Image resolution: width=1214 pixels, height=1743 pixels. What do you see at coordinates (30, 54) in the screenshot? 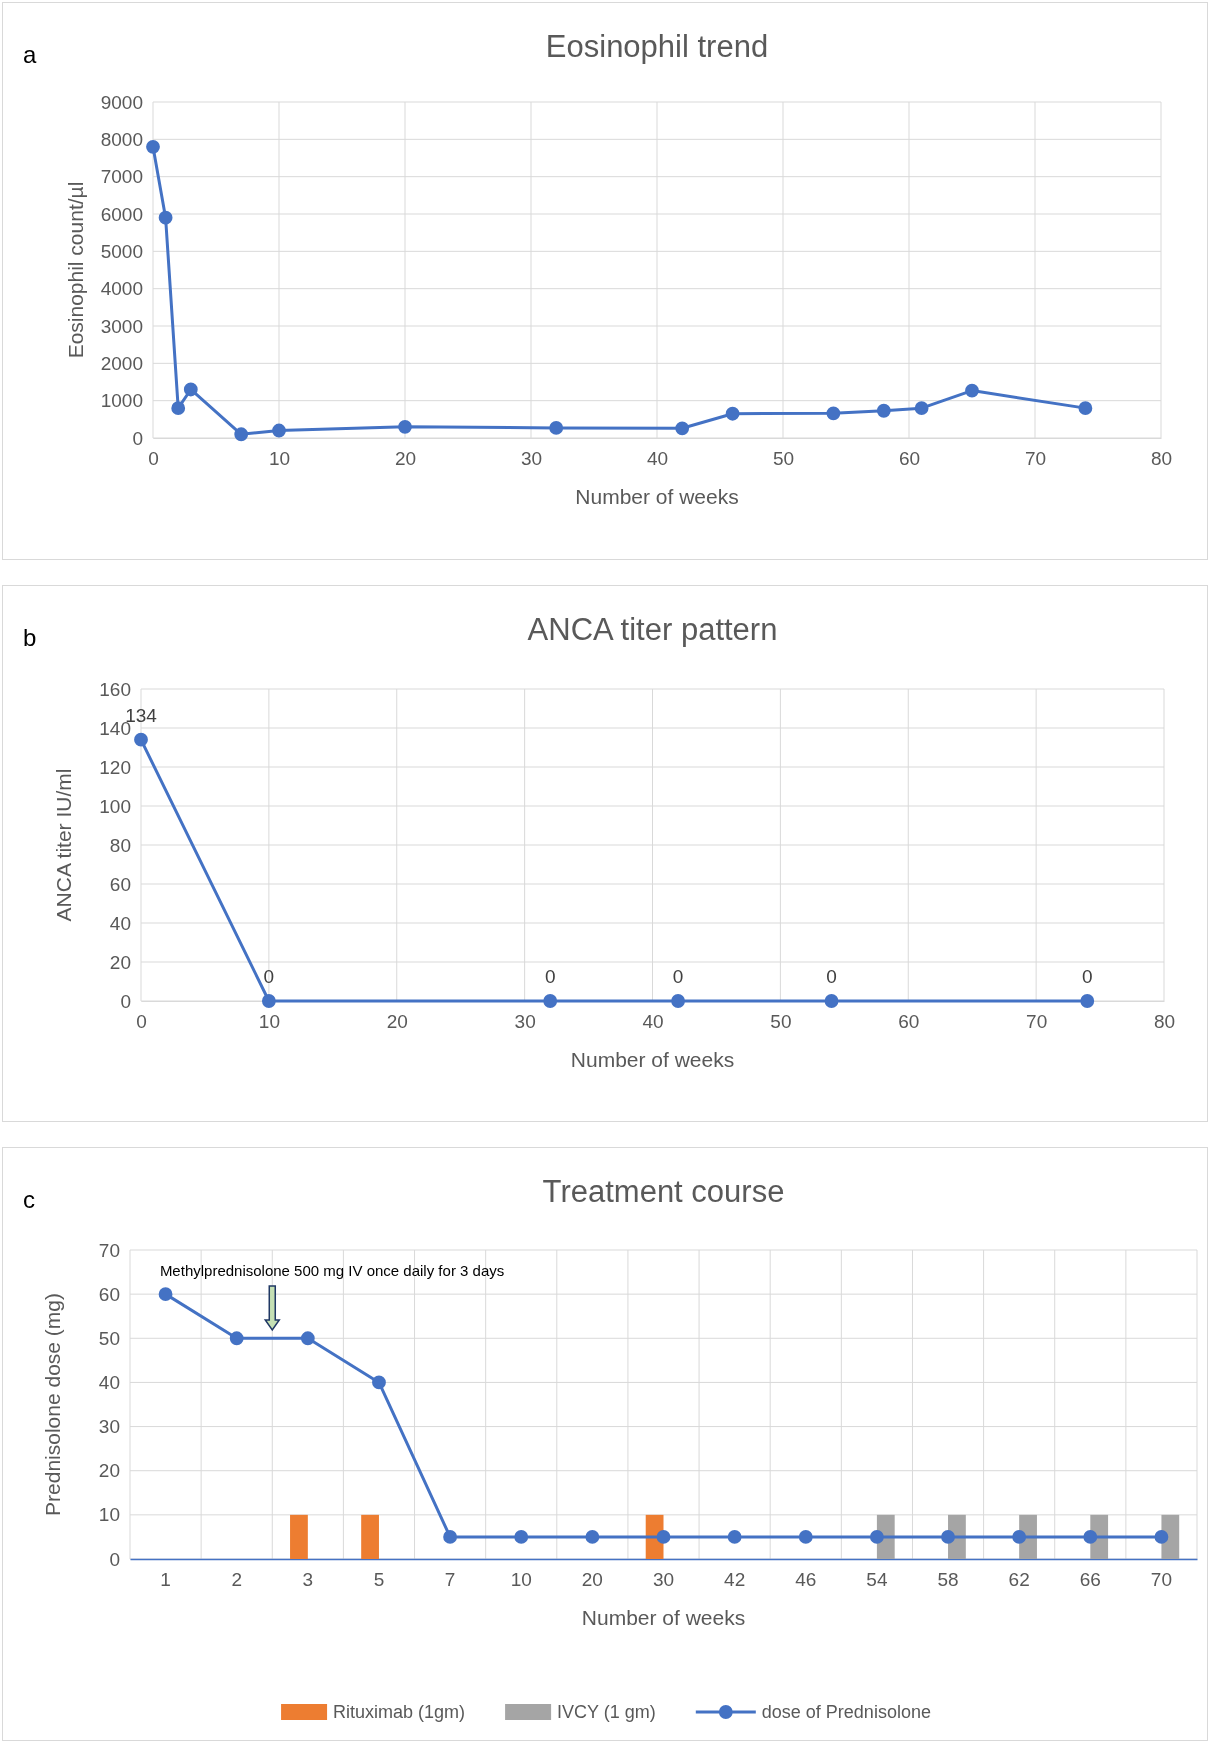
I see `text: a` at bounding box center [30, 54].